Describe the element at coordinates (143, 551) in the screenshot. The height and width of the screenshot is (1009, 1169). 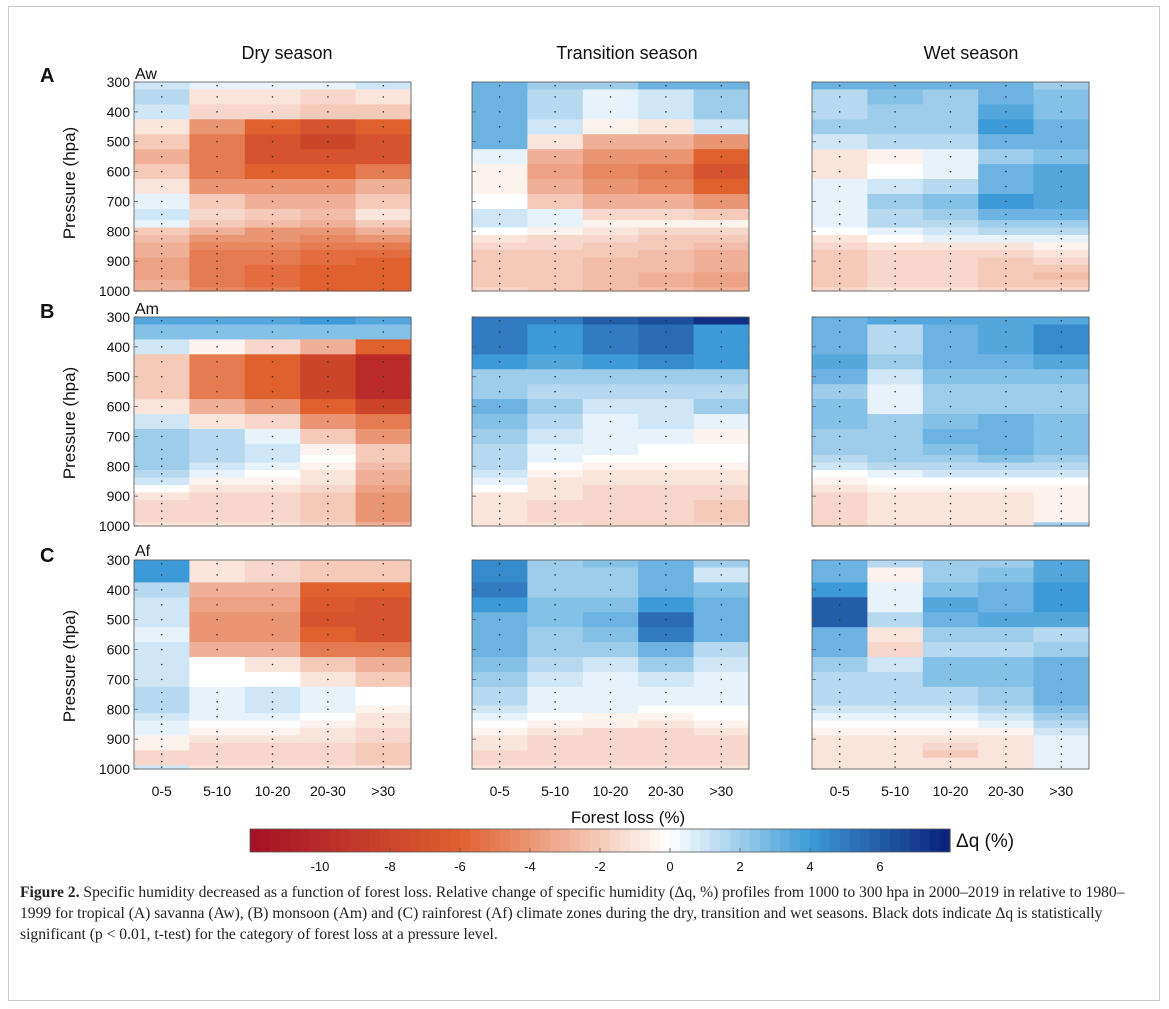
I see `climate-label-af: Af` at that location.